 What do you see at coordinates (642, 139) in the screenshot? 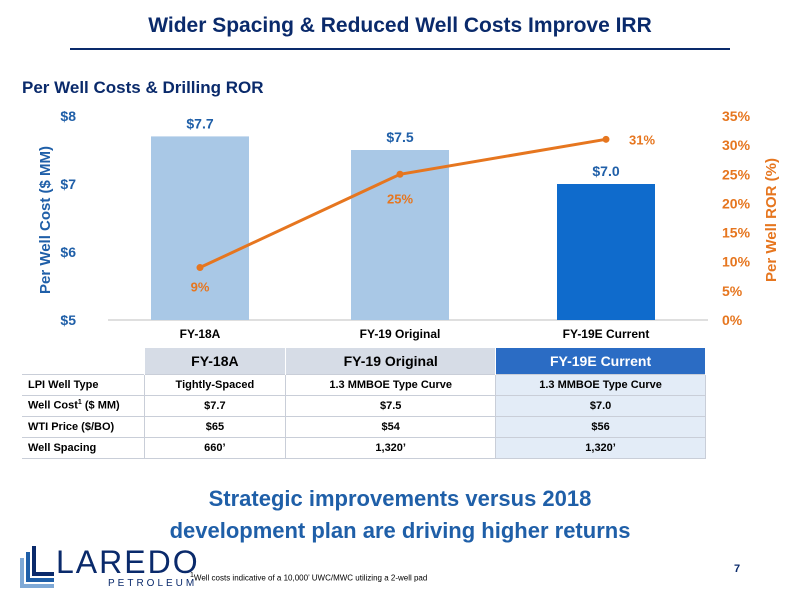
I see `ror-value-label: 31%` at bounding box center [642, 139].